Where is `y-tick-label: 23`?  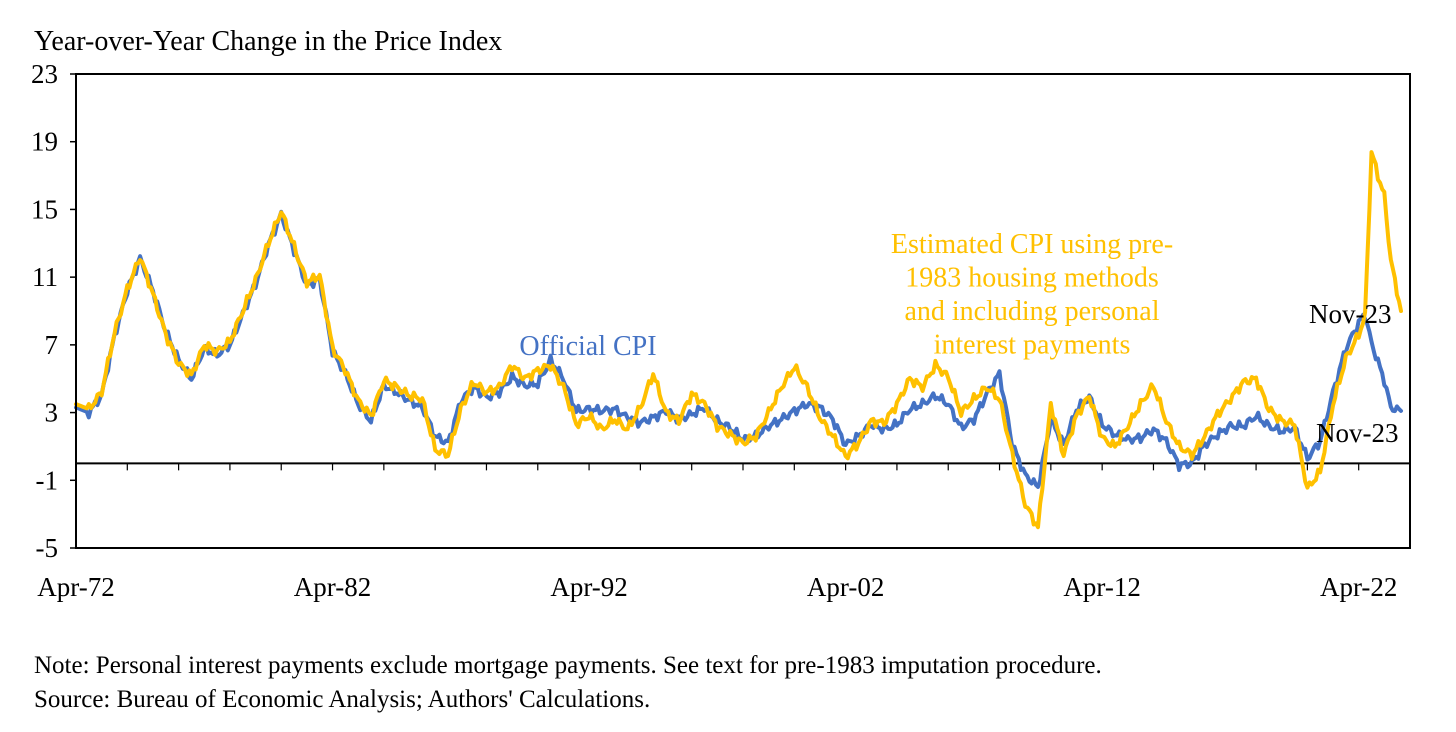 y-tick-label: 23 is located at coordinates (44, 74).